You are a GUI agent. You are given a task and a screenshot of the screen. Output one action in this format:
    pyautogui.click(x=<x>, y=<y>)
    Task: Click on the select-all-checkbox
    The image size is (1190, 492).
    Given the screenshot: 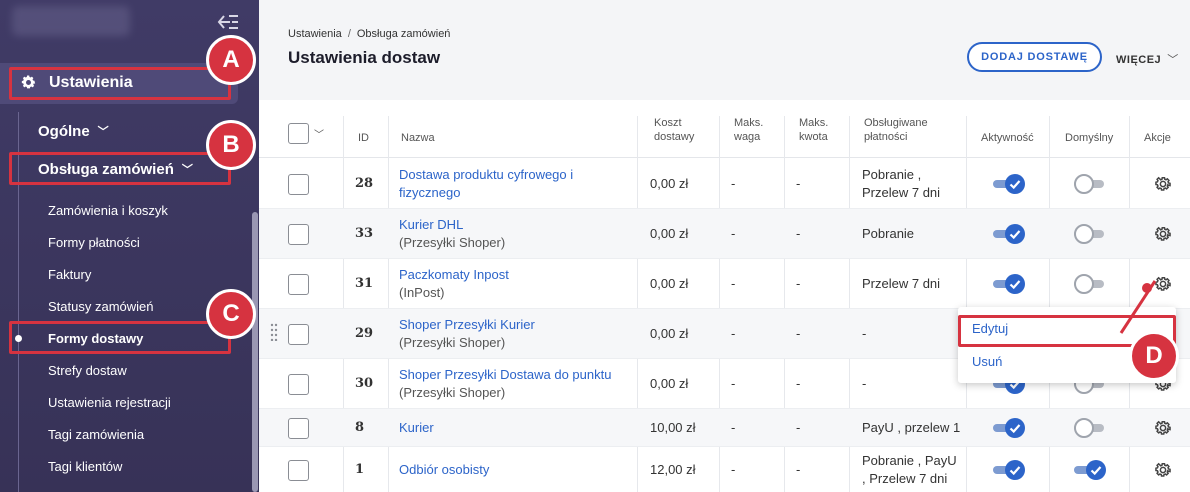 What is the action you would take?
    pyautogui.click(x=298, y=133)
    